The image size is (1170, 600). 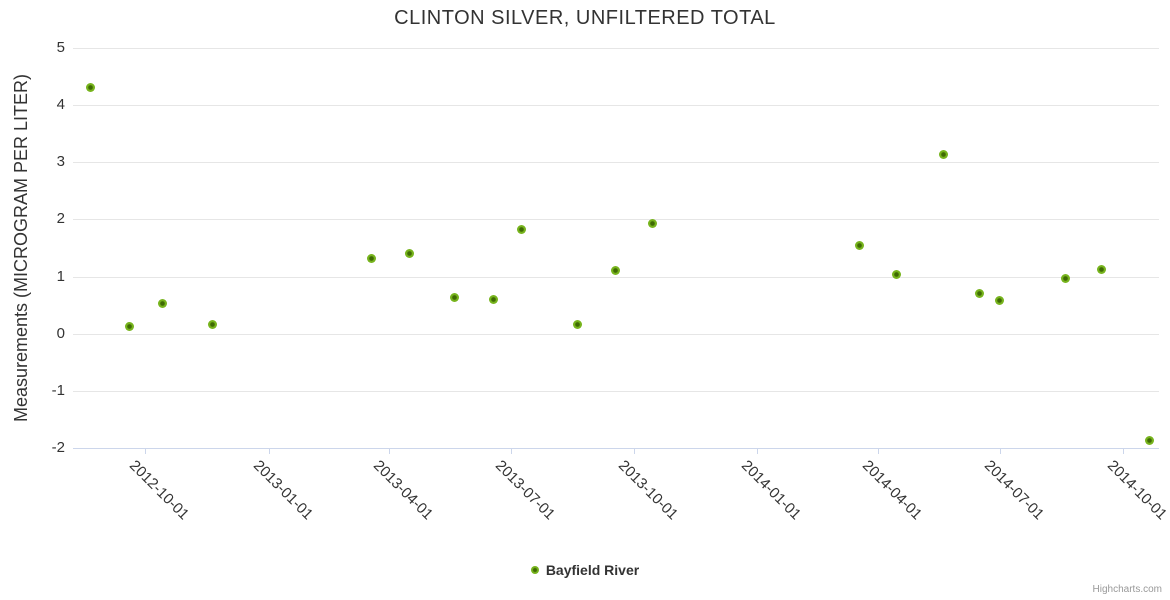 I want to click on y-axis-label: 4, so click(x=60, y=105).